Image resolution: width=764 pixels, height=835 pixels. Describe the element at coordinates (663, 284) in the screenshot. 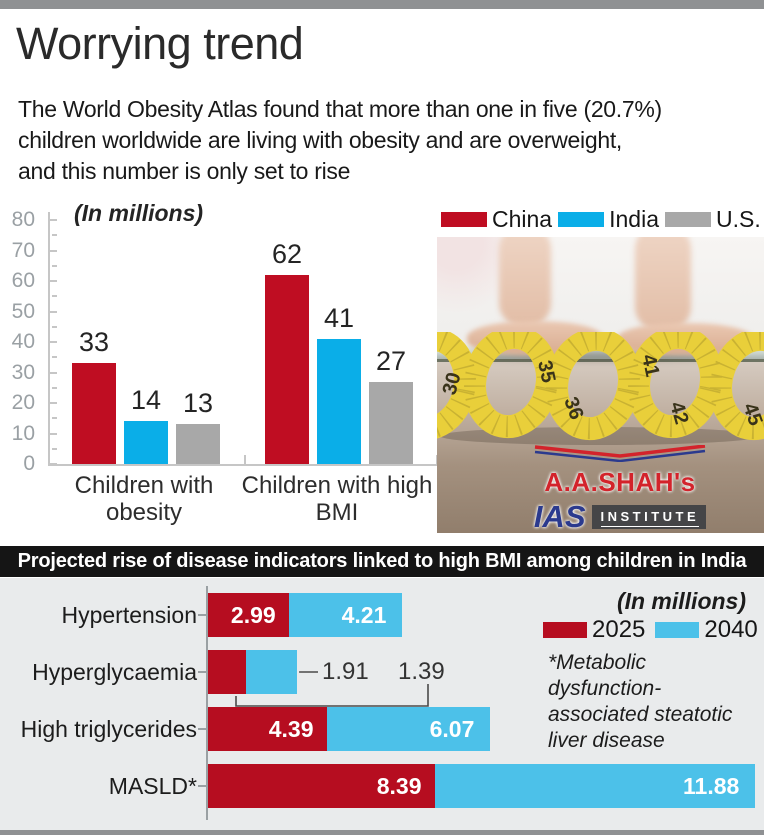

I see `right-leg` at that location.